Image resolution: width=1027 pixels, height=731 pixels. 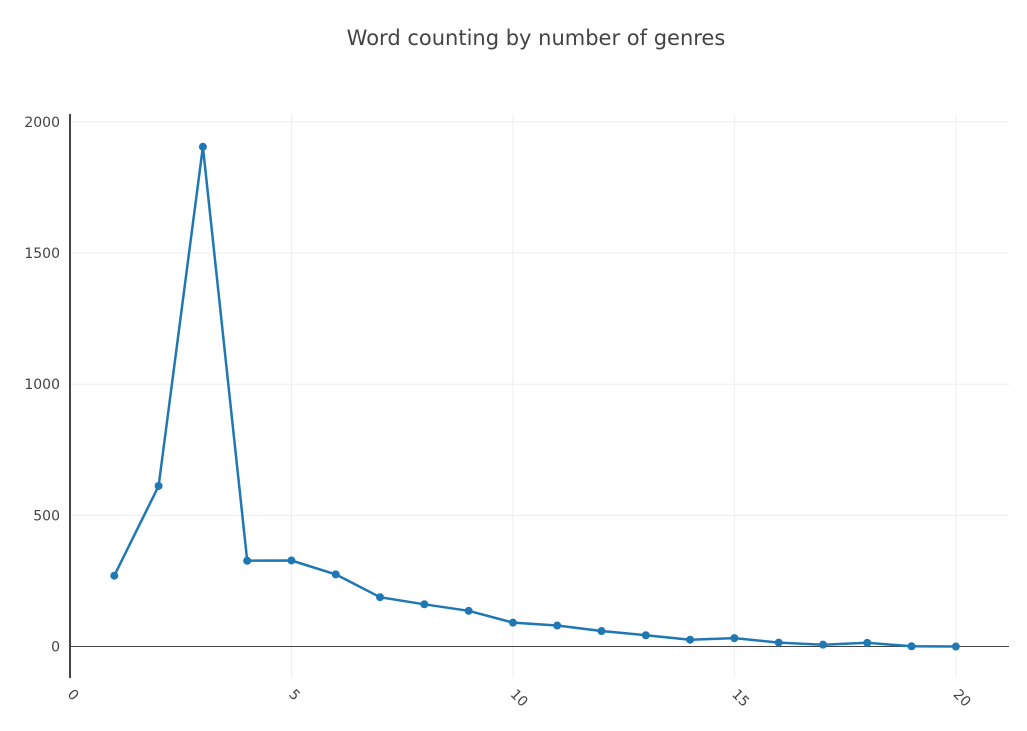 What do you see at coordinates (42, 254) in the screenshot?
I see `y-tick-label: 1500` at bounding box center [42, 254].